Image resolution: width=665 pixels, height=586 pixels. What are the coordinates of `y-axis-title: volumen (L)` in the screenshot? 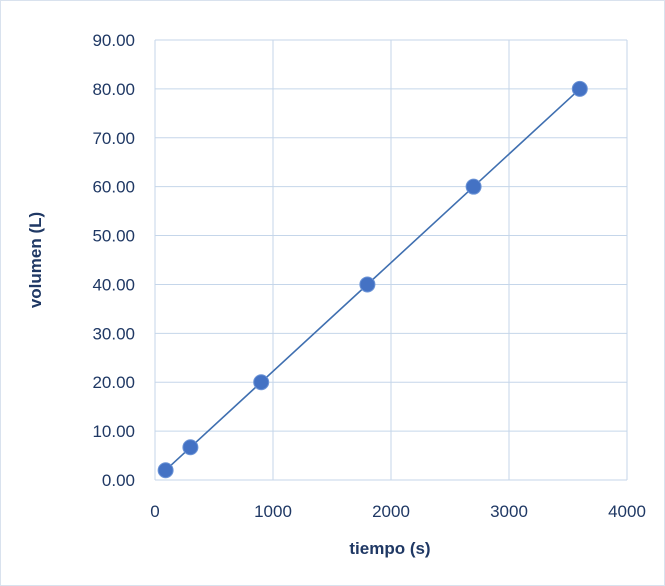 It's located at (35, 260).